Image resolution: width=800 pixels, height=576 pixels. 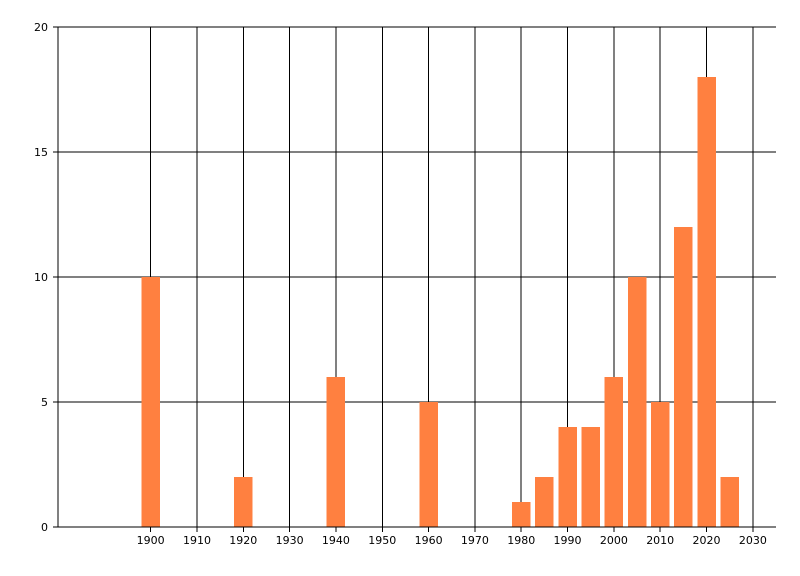 I want to click on x-tick-label: 2010, so click(x=660, y=540).